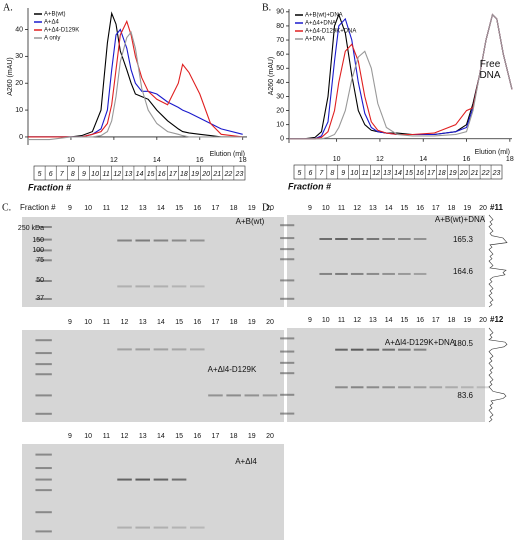 This screenshot has width=514, height=554. I want to click on fraction-number: 11, so click(106, 174).